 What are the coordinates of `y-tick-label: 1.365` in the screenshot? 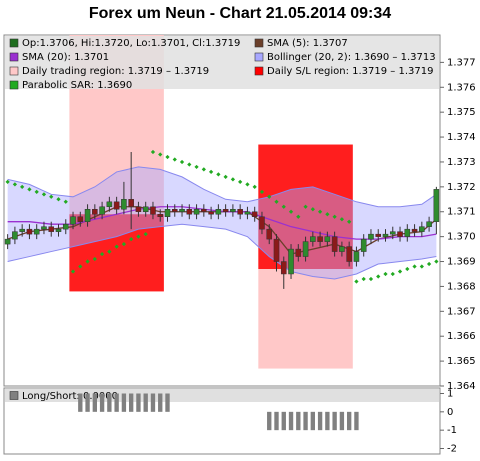 It's located at (461, 361).